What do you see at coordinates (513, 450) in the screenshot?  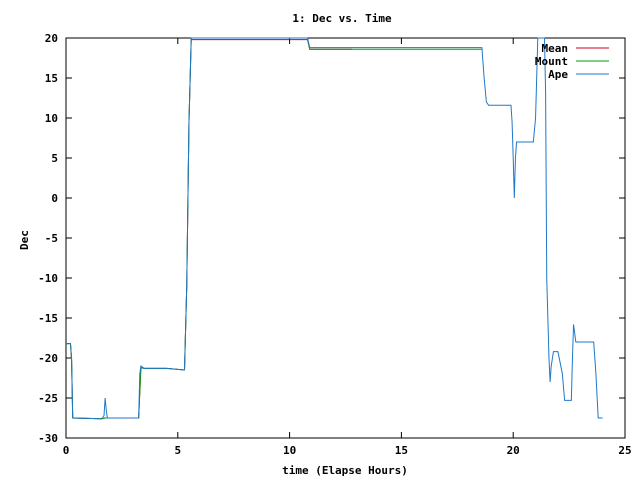 I see `x-tick-label: 20` at bounding box center [513, 450].